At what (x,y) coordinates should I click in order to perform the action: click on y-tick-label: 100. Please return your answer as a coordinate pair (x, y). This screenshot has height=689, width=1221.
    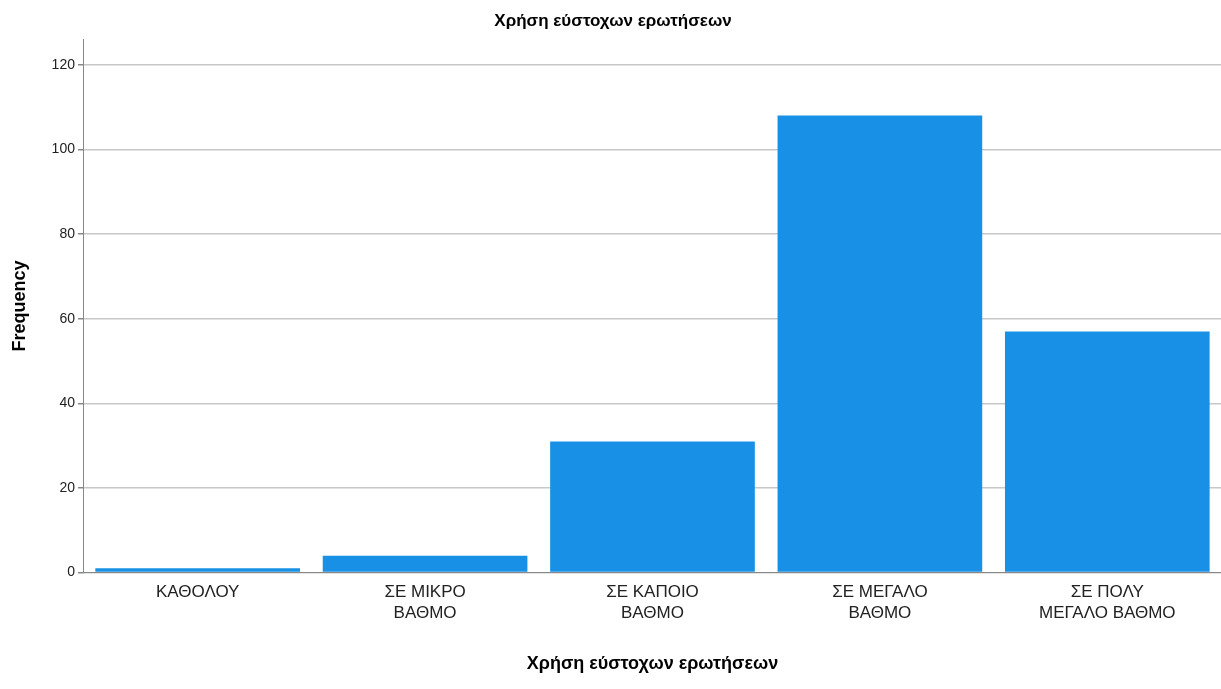
    Looking at the image, I should click on (63, 148).